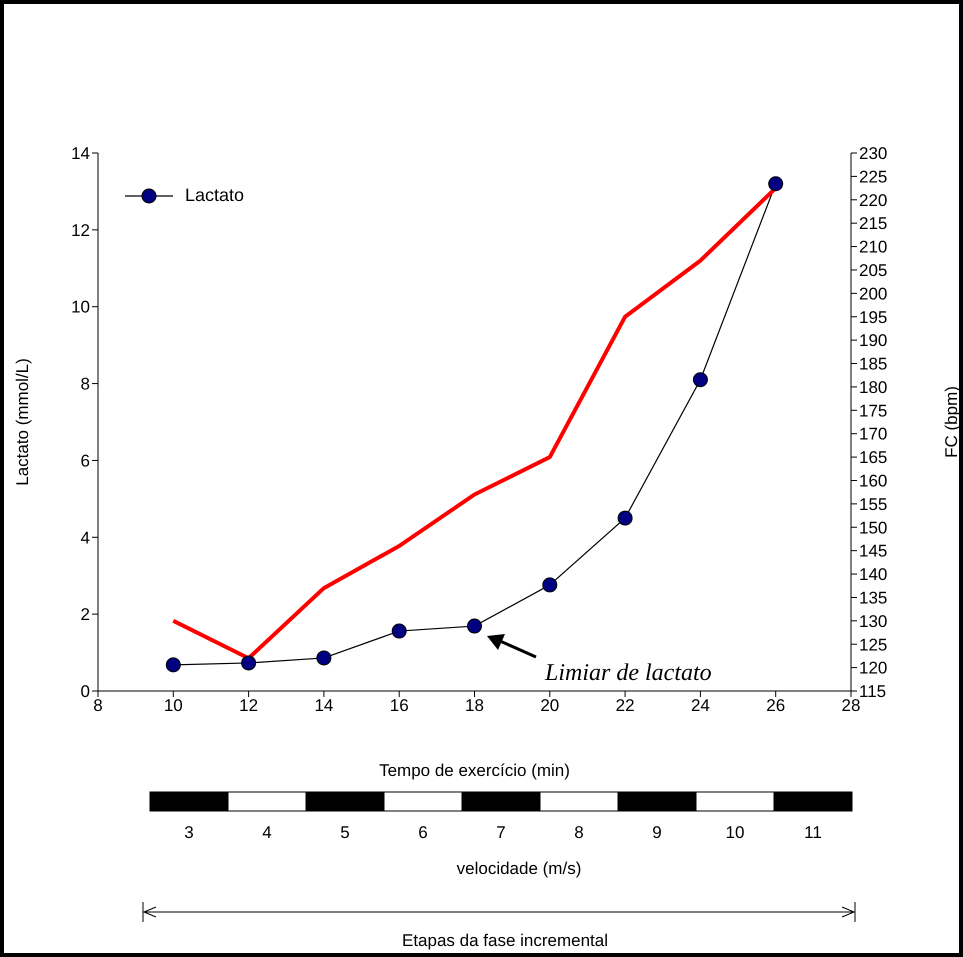  I want to click on y-tick-label: 12, so click(80, 230).